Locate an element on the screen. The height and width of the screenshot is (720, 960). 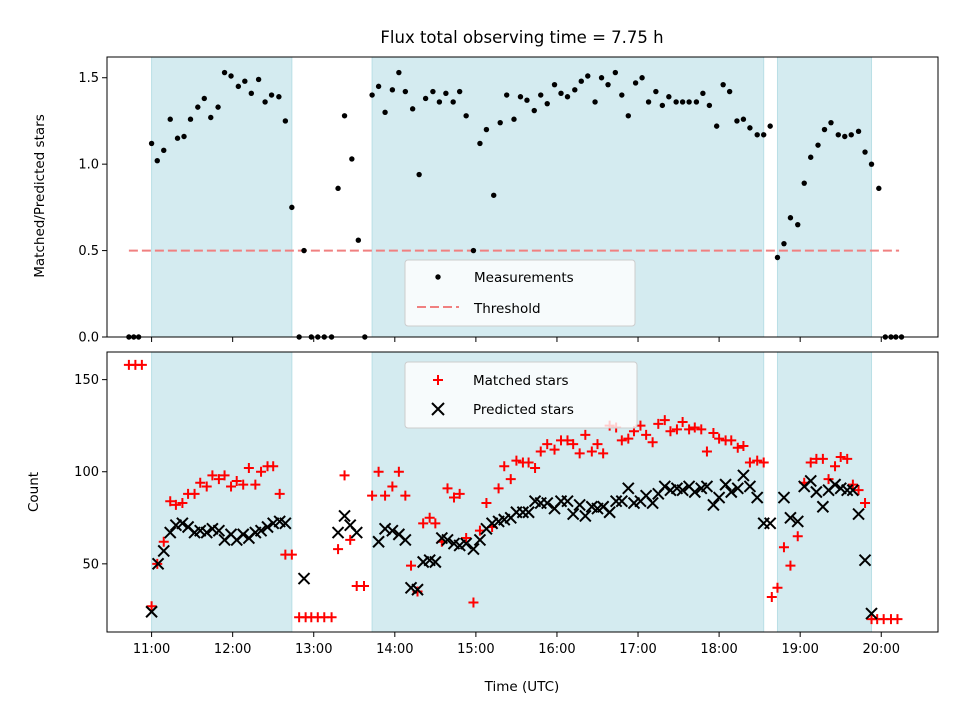
x-tick-label: 12:00 is located at coordinates (232, 649).